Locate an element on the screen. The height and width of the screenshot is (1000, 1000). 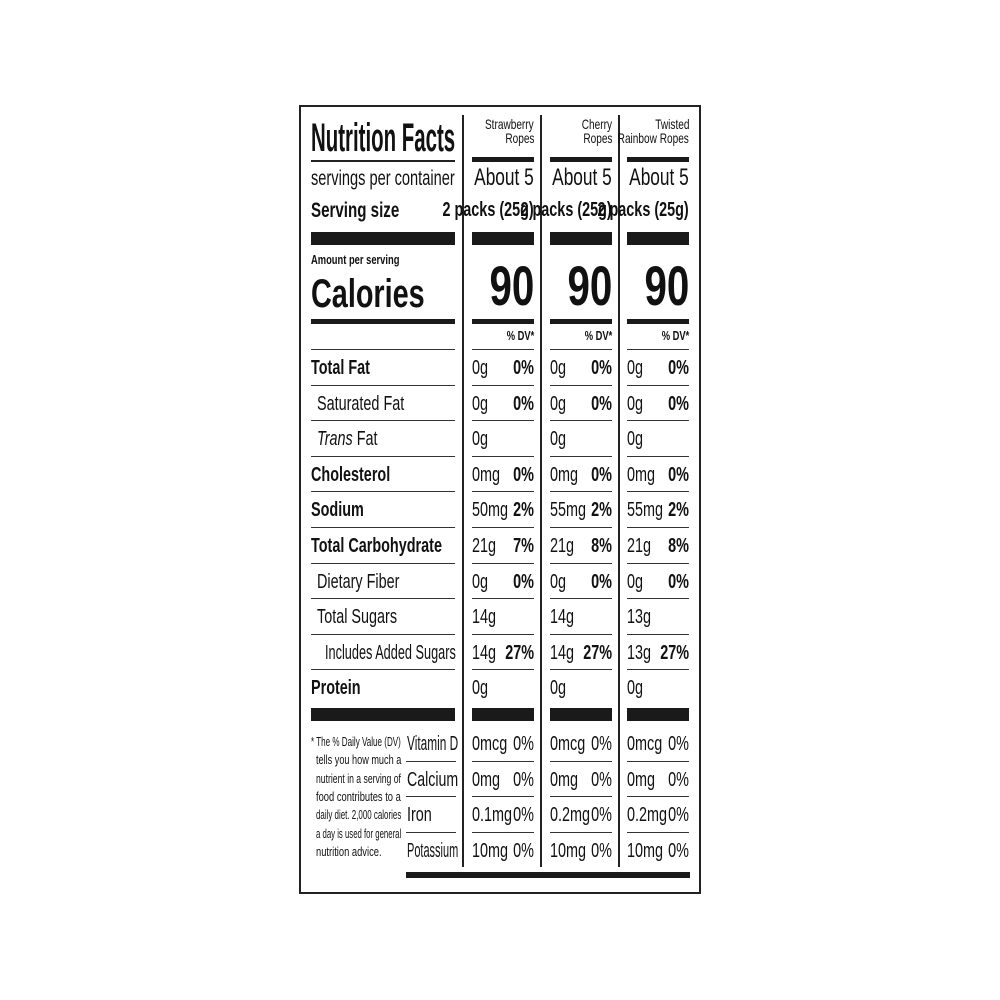
footnote-line: nutrient in a serving of is located at coordinates (358, 778).